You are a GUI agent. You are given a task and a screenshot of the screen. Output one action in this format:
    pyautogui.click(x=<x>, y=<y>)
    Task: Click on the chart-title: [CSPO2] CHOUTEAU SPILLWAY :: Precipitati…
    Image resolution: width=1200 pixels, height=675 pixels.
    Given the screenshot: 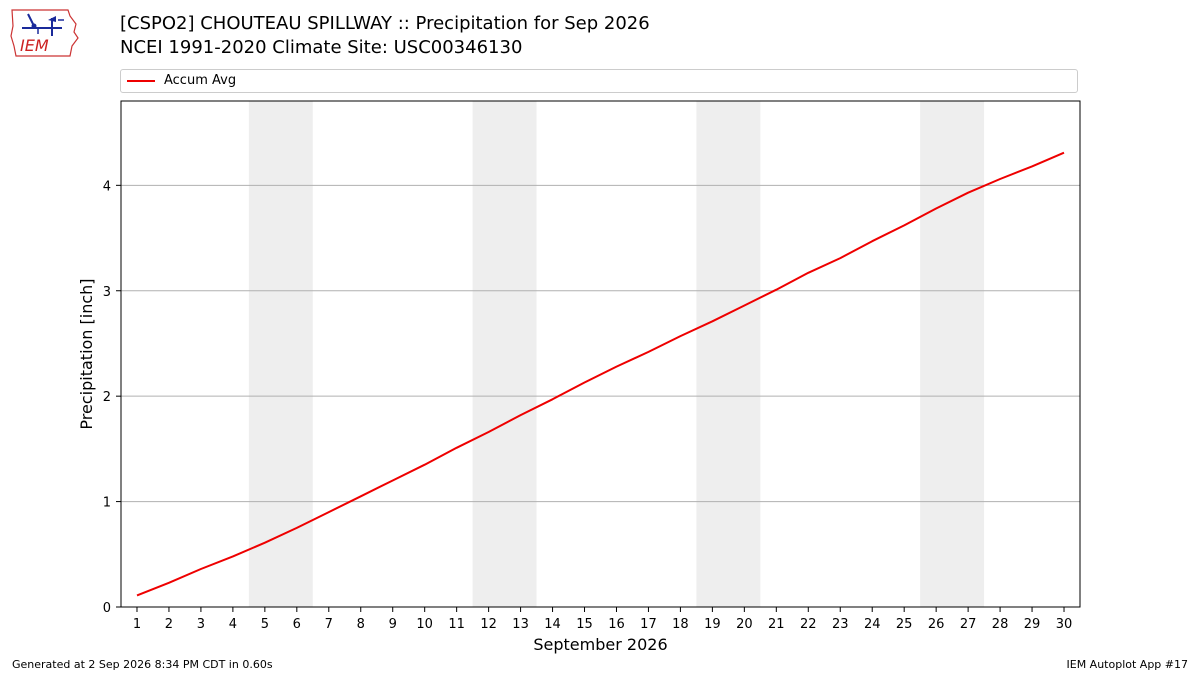 What is the action you would take?
    pyautogui.click(x=385, y=23)
    